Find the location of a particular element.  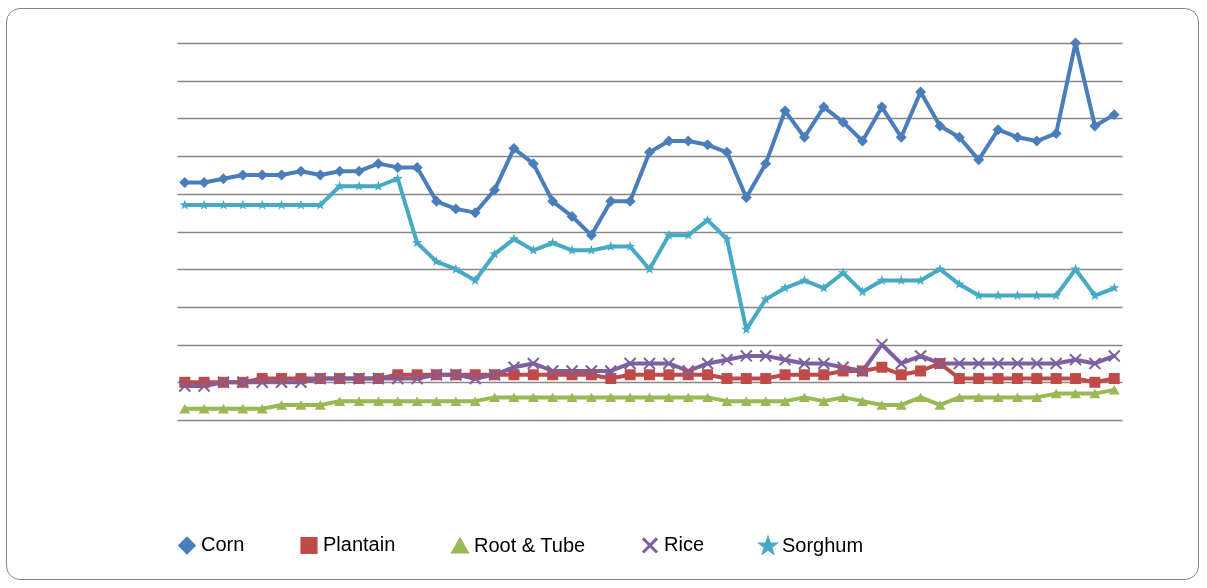

legend-label: Sorghum is located at coordinates (823, 545).